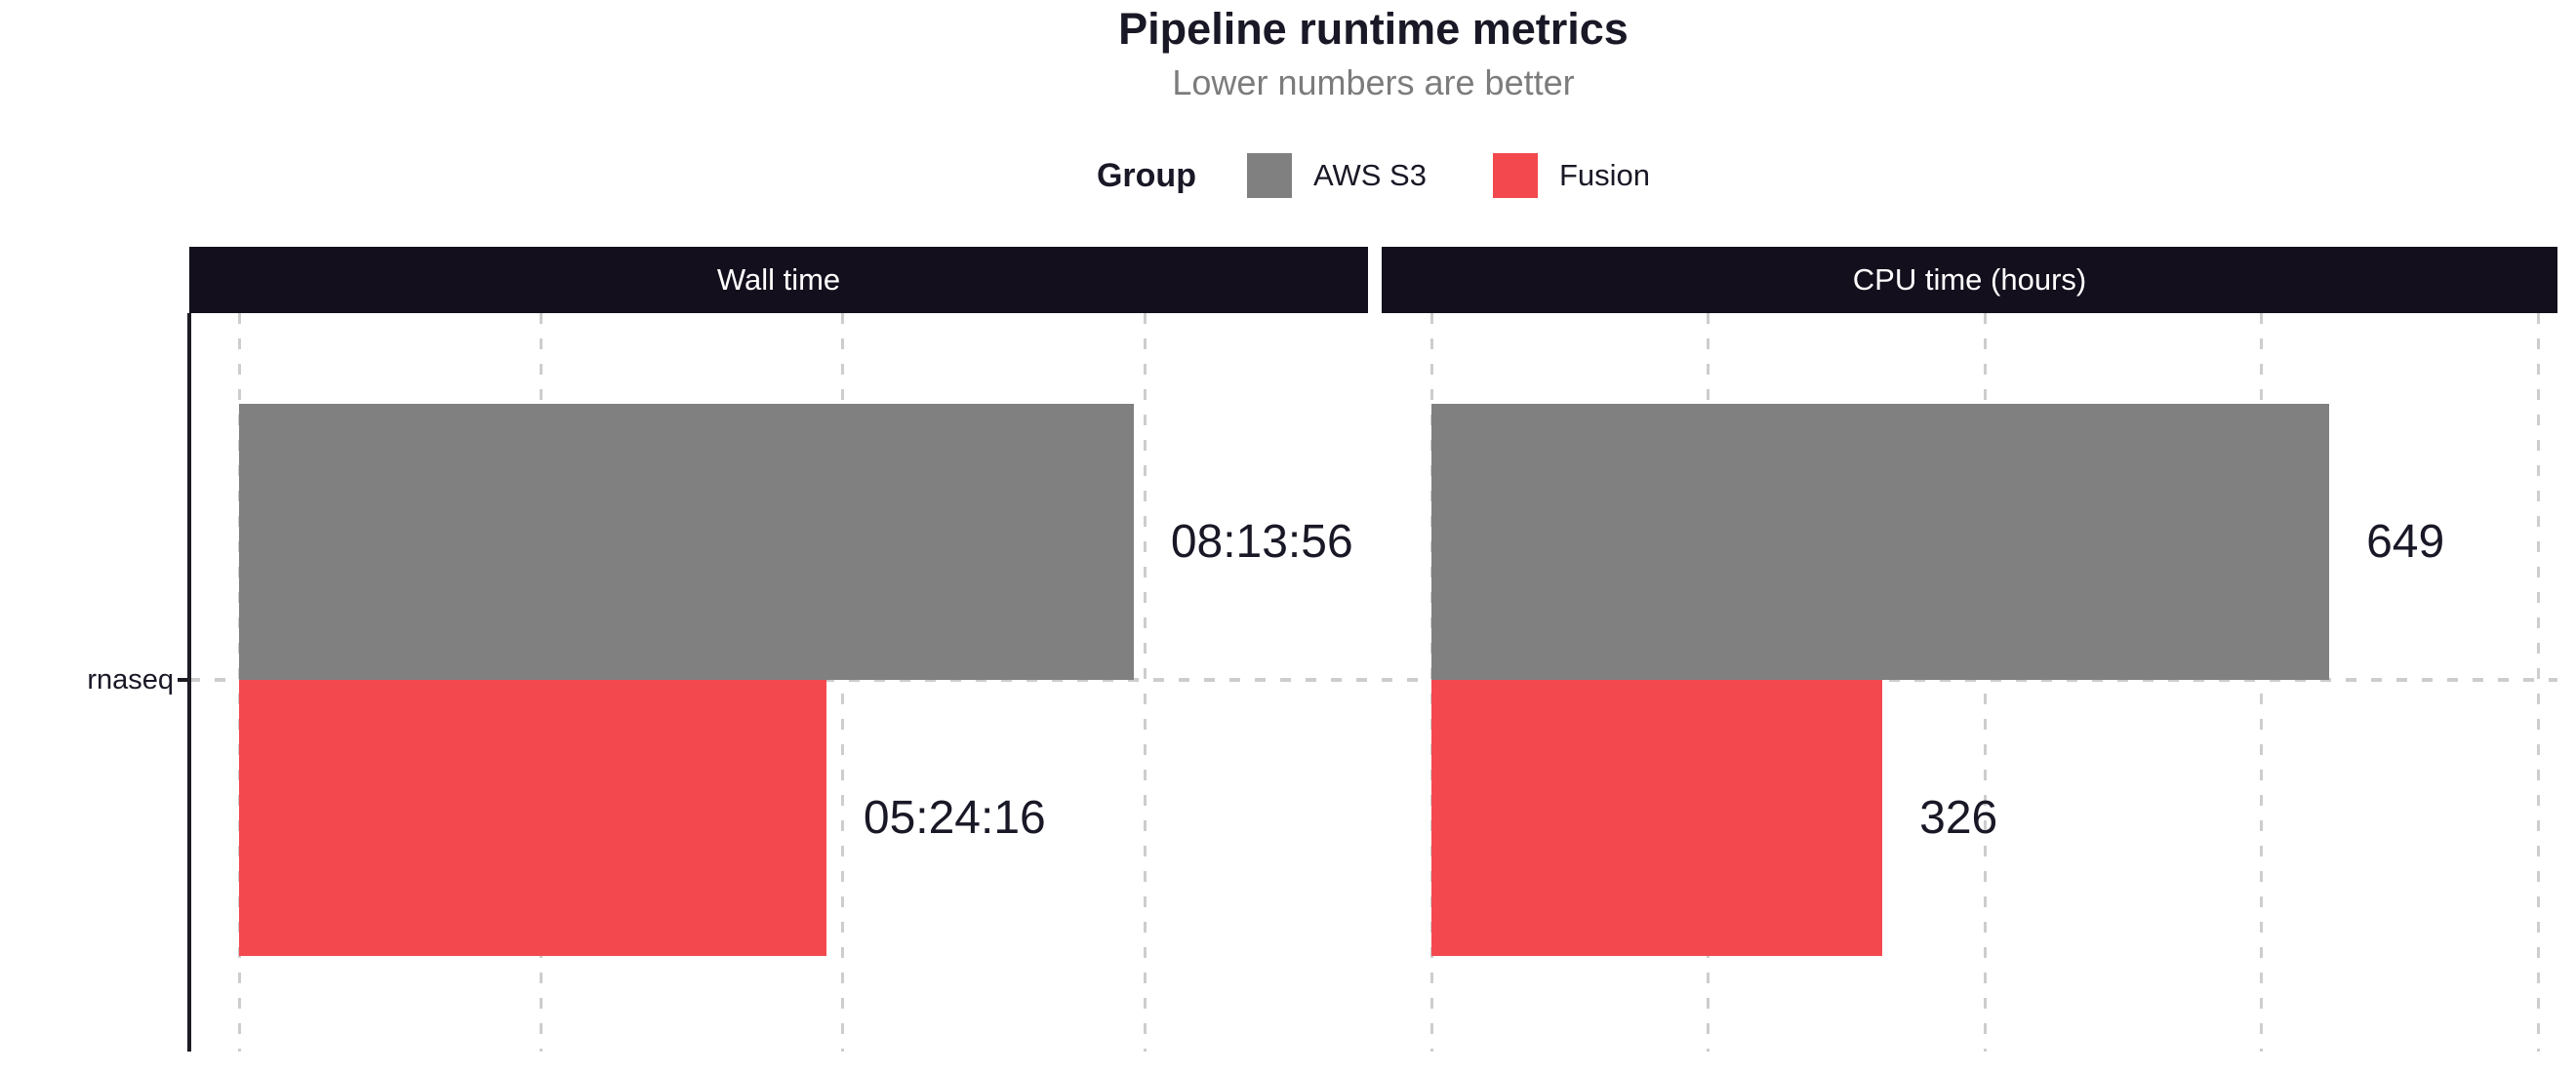 Image resolution: width=2576 pixels, height=1073 pixels. What do you see at coordinates (1369, 175) in the screenshot?
I see `legend-label-aws-s3: AWS S3` at bounding box center [1369, 175].